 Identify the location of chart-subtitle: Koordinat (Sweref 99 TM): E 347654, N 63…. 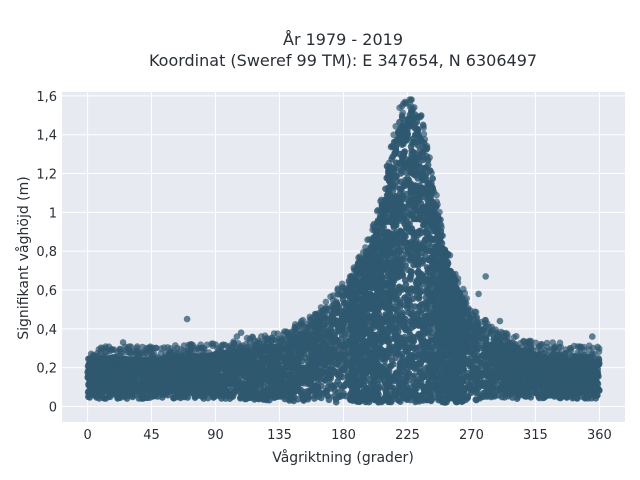
(343, 60).